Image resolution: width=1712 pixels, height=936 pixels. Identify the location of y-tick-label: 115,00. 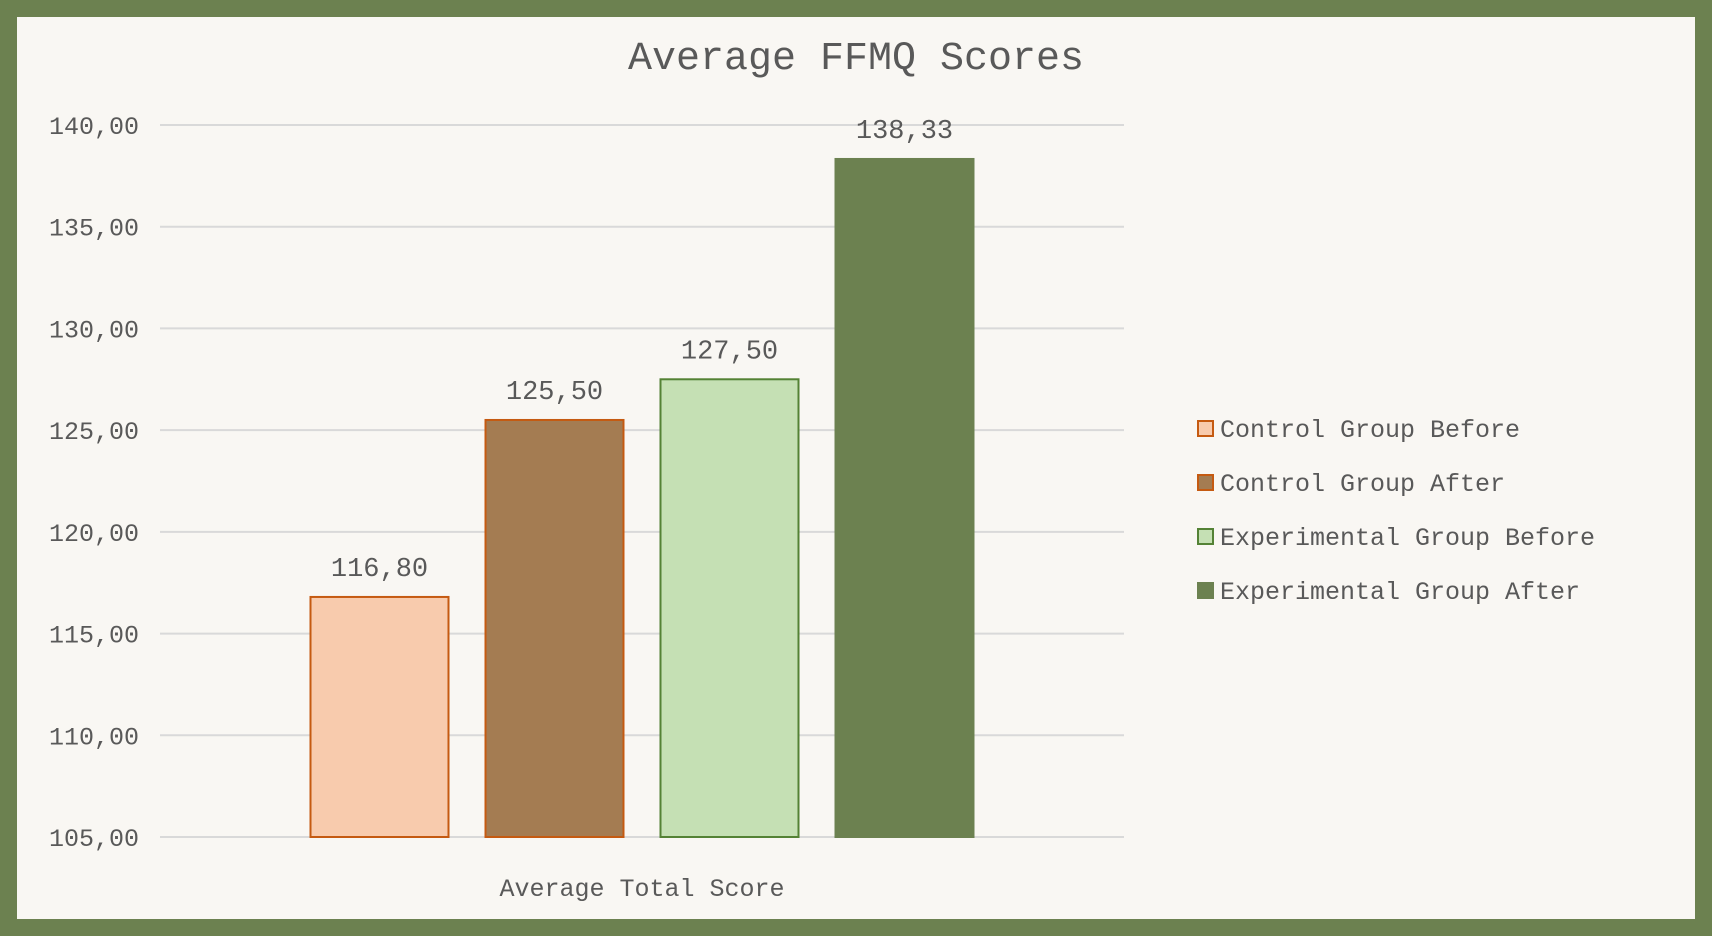
(94, 636).